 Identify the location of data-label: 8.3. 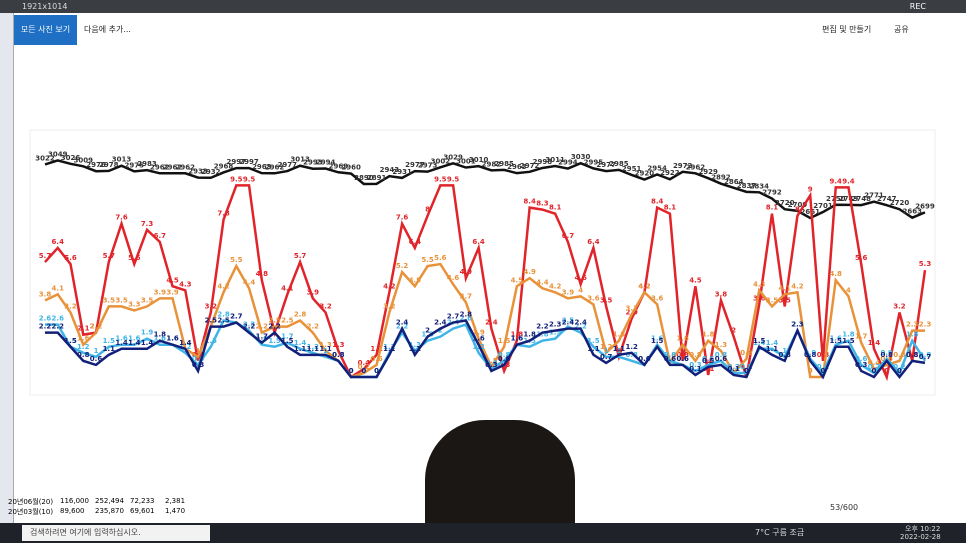
(542, 204).